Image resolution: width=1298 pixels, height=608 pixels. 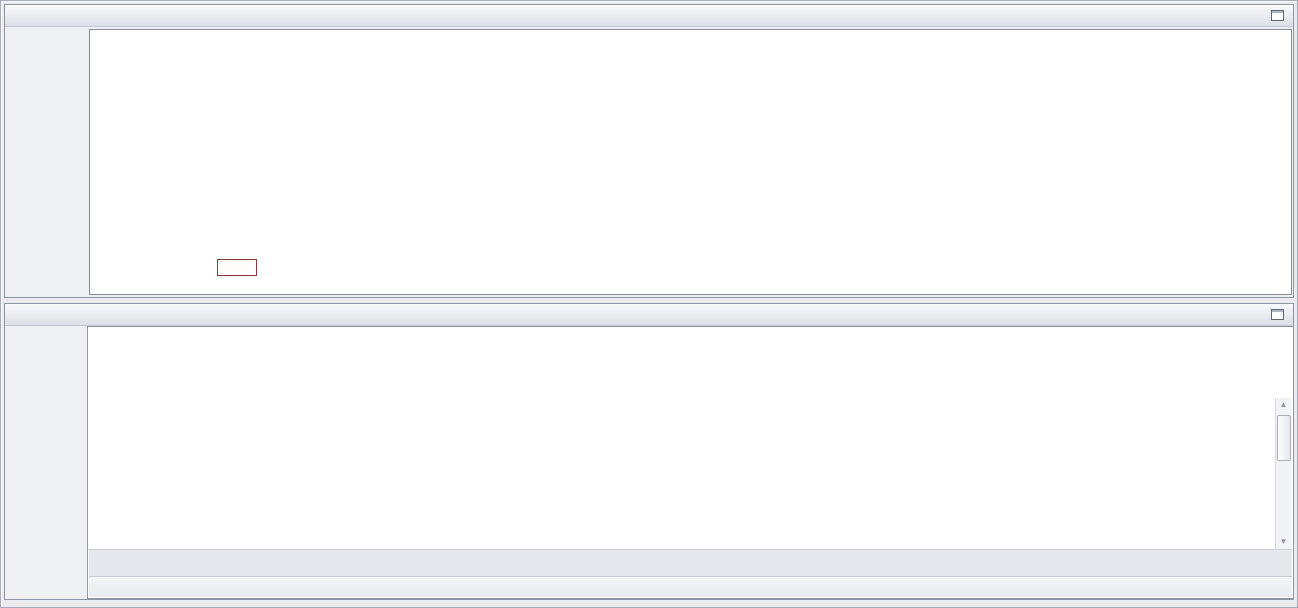 I want to click on scrollbar-thumb, so click(x=1284, y=438).